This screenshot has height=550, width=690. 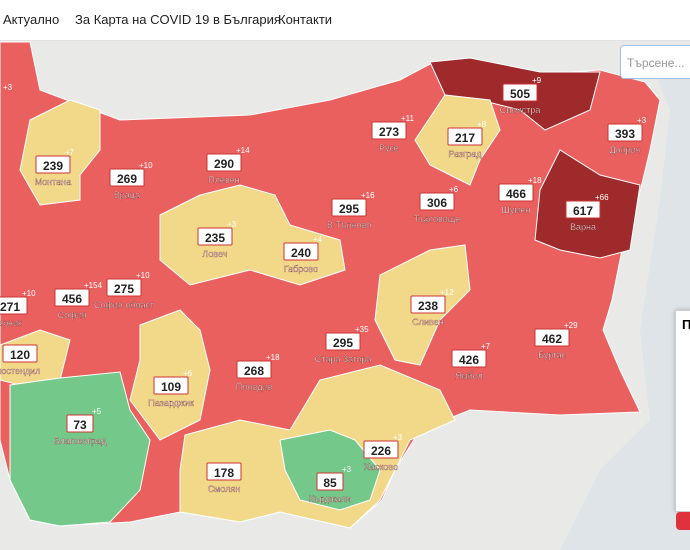 I want to click on region-delta: +11, so click(x=408, y=118).